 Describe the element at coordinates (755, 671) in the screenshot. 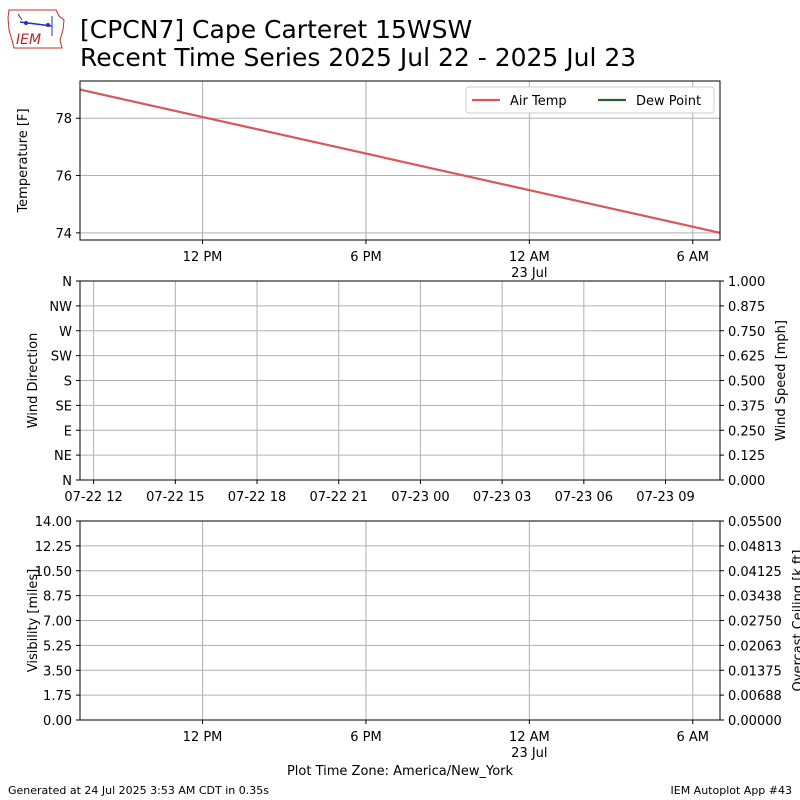

I see `y-tick-label-right: 0.01375` at that location.